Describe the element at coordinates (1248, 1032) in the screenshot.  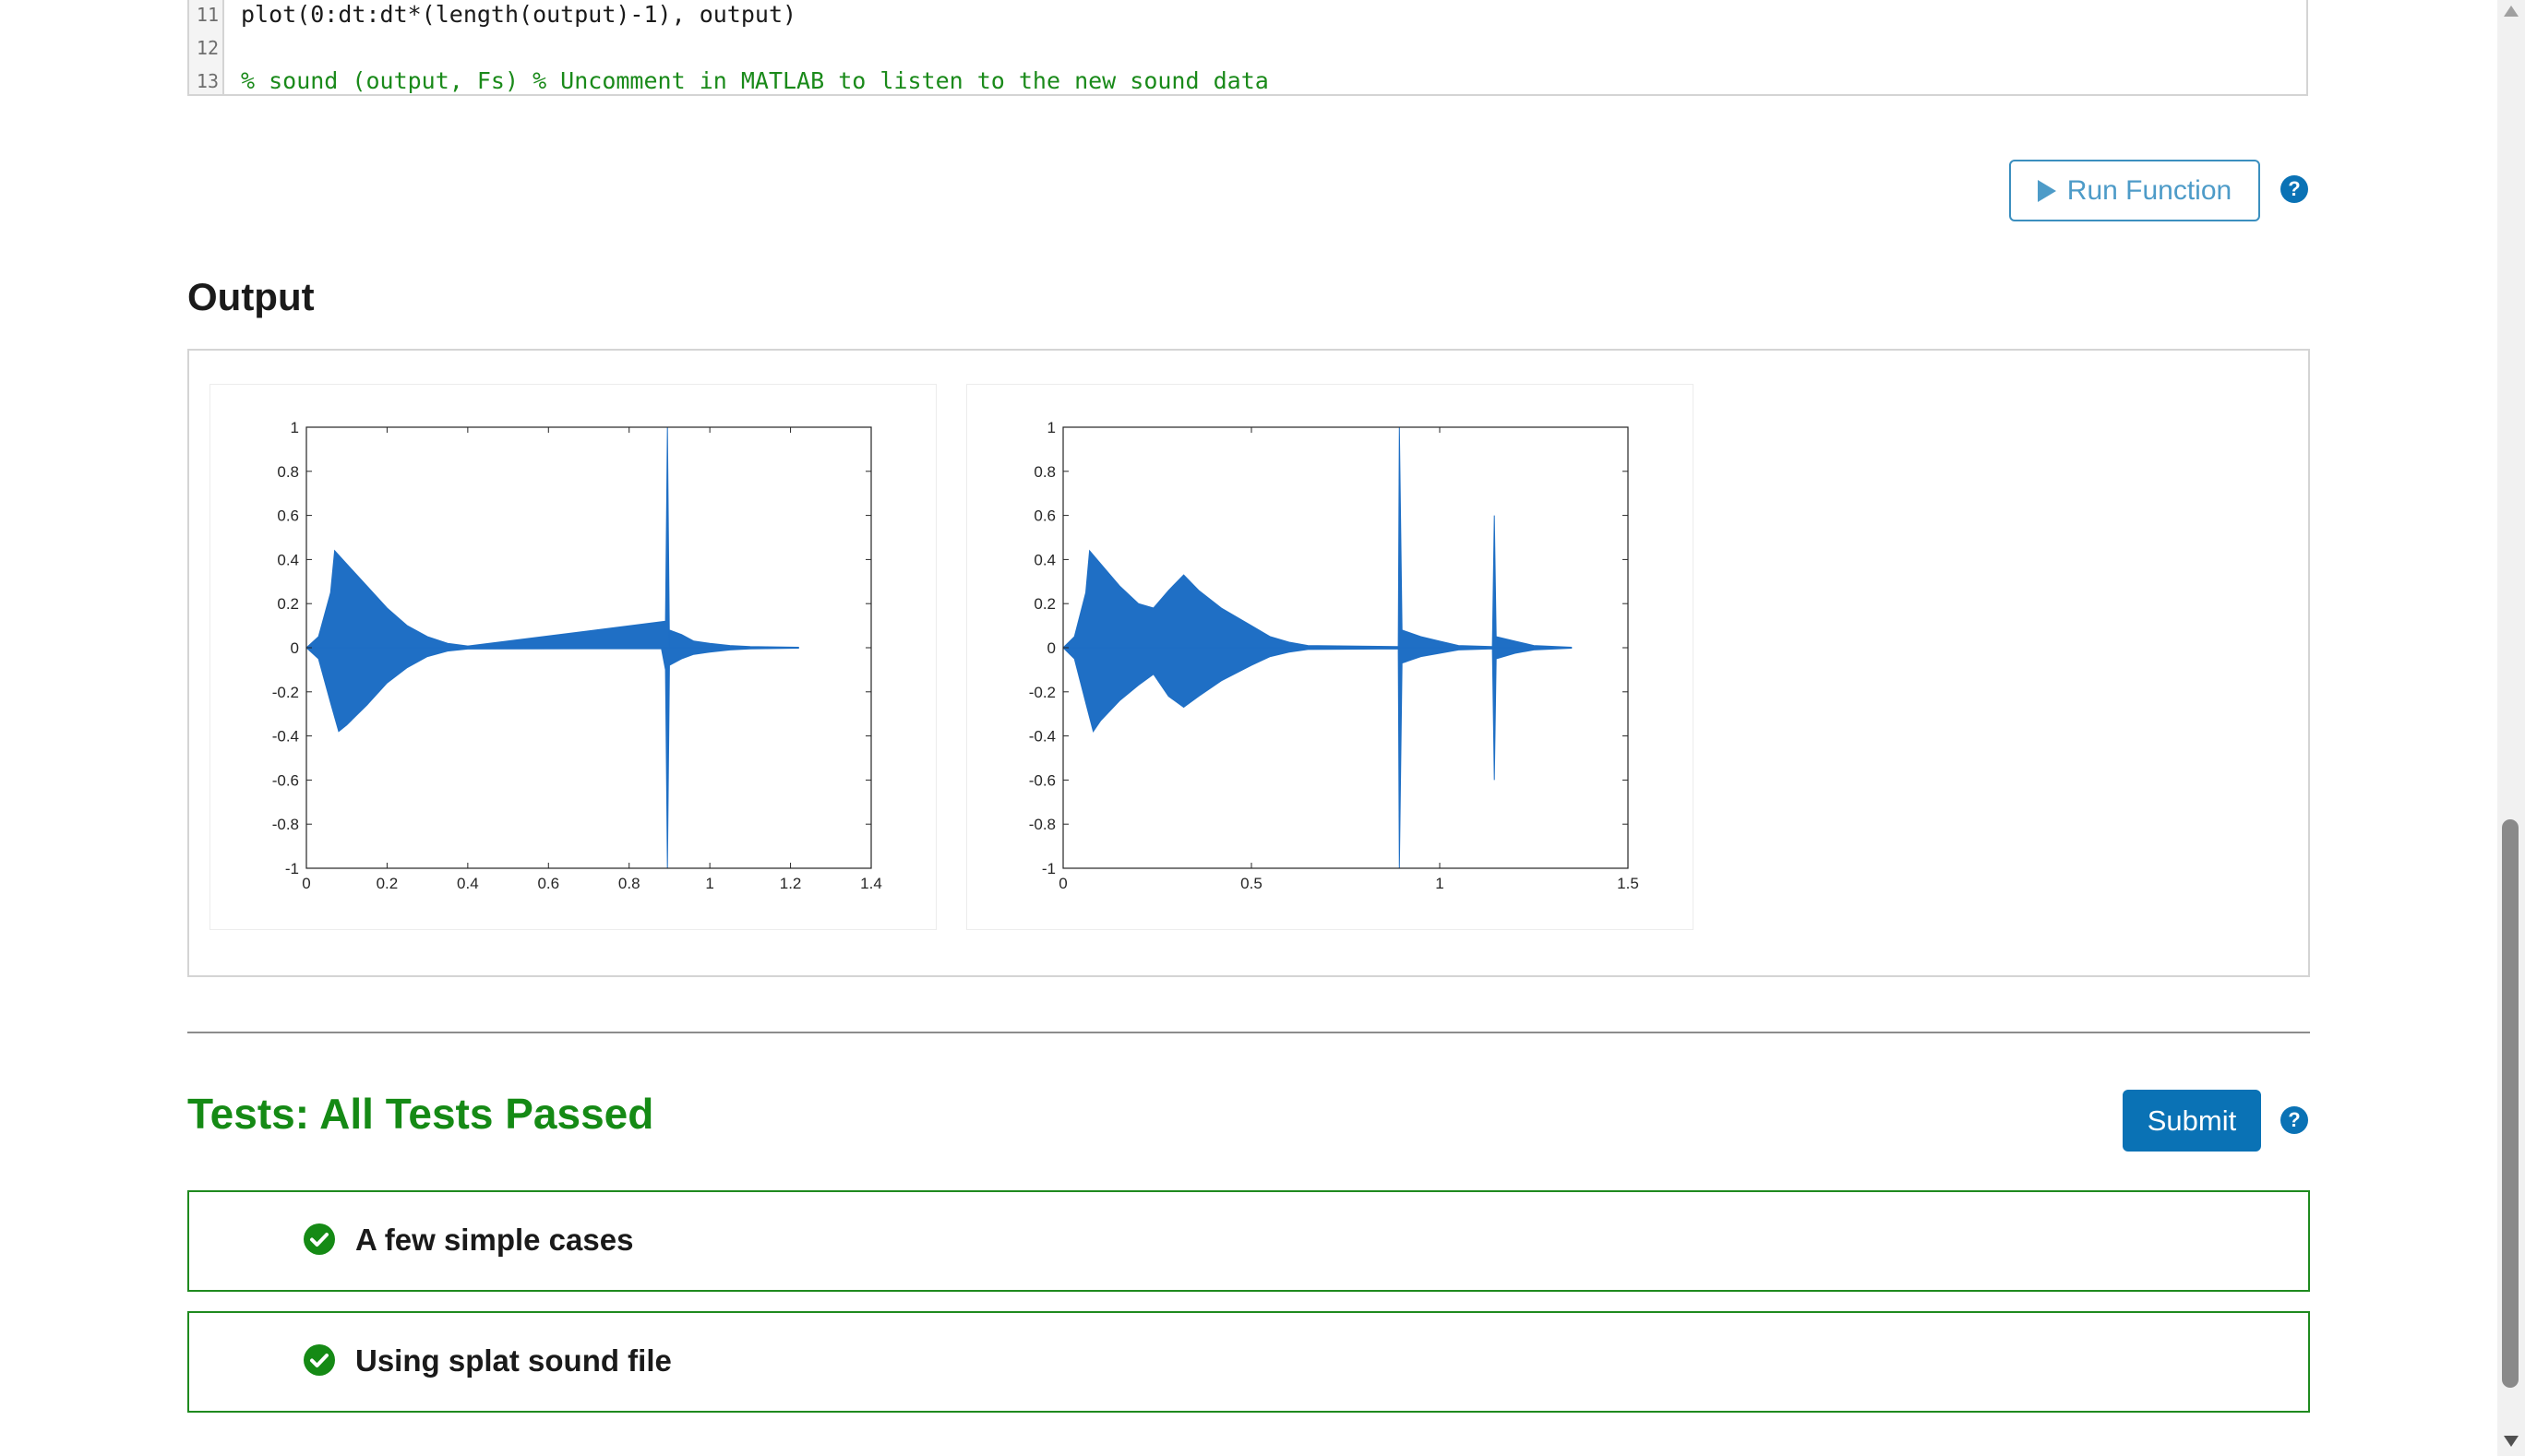
I see `section-divider` at that location.